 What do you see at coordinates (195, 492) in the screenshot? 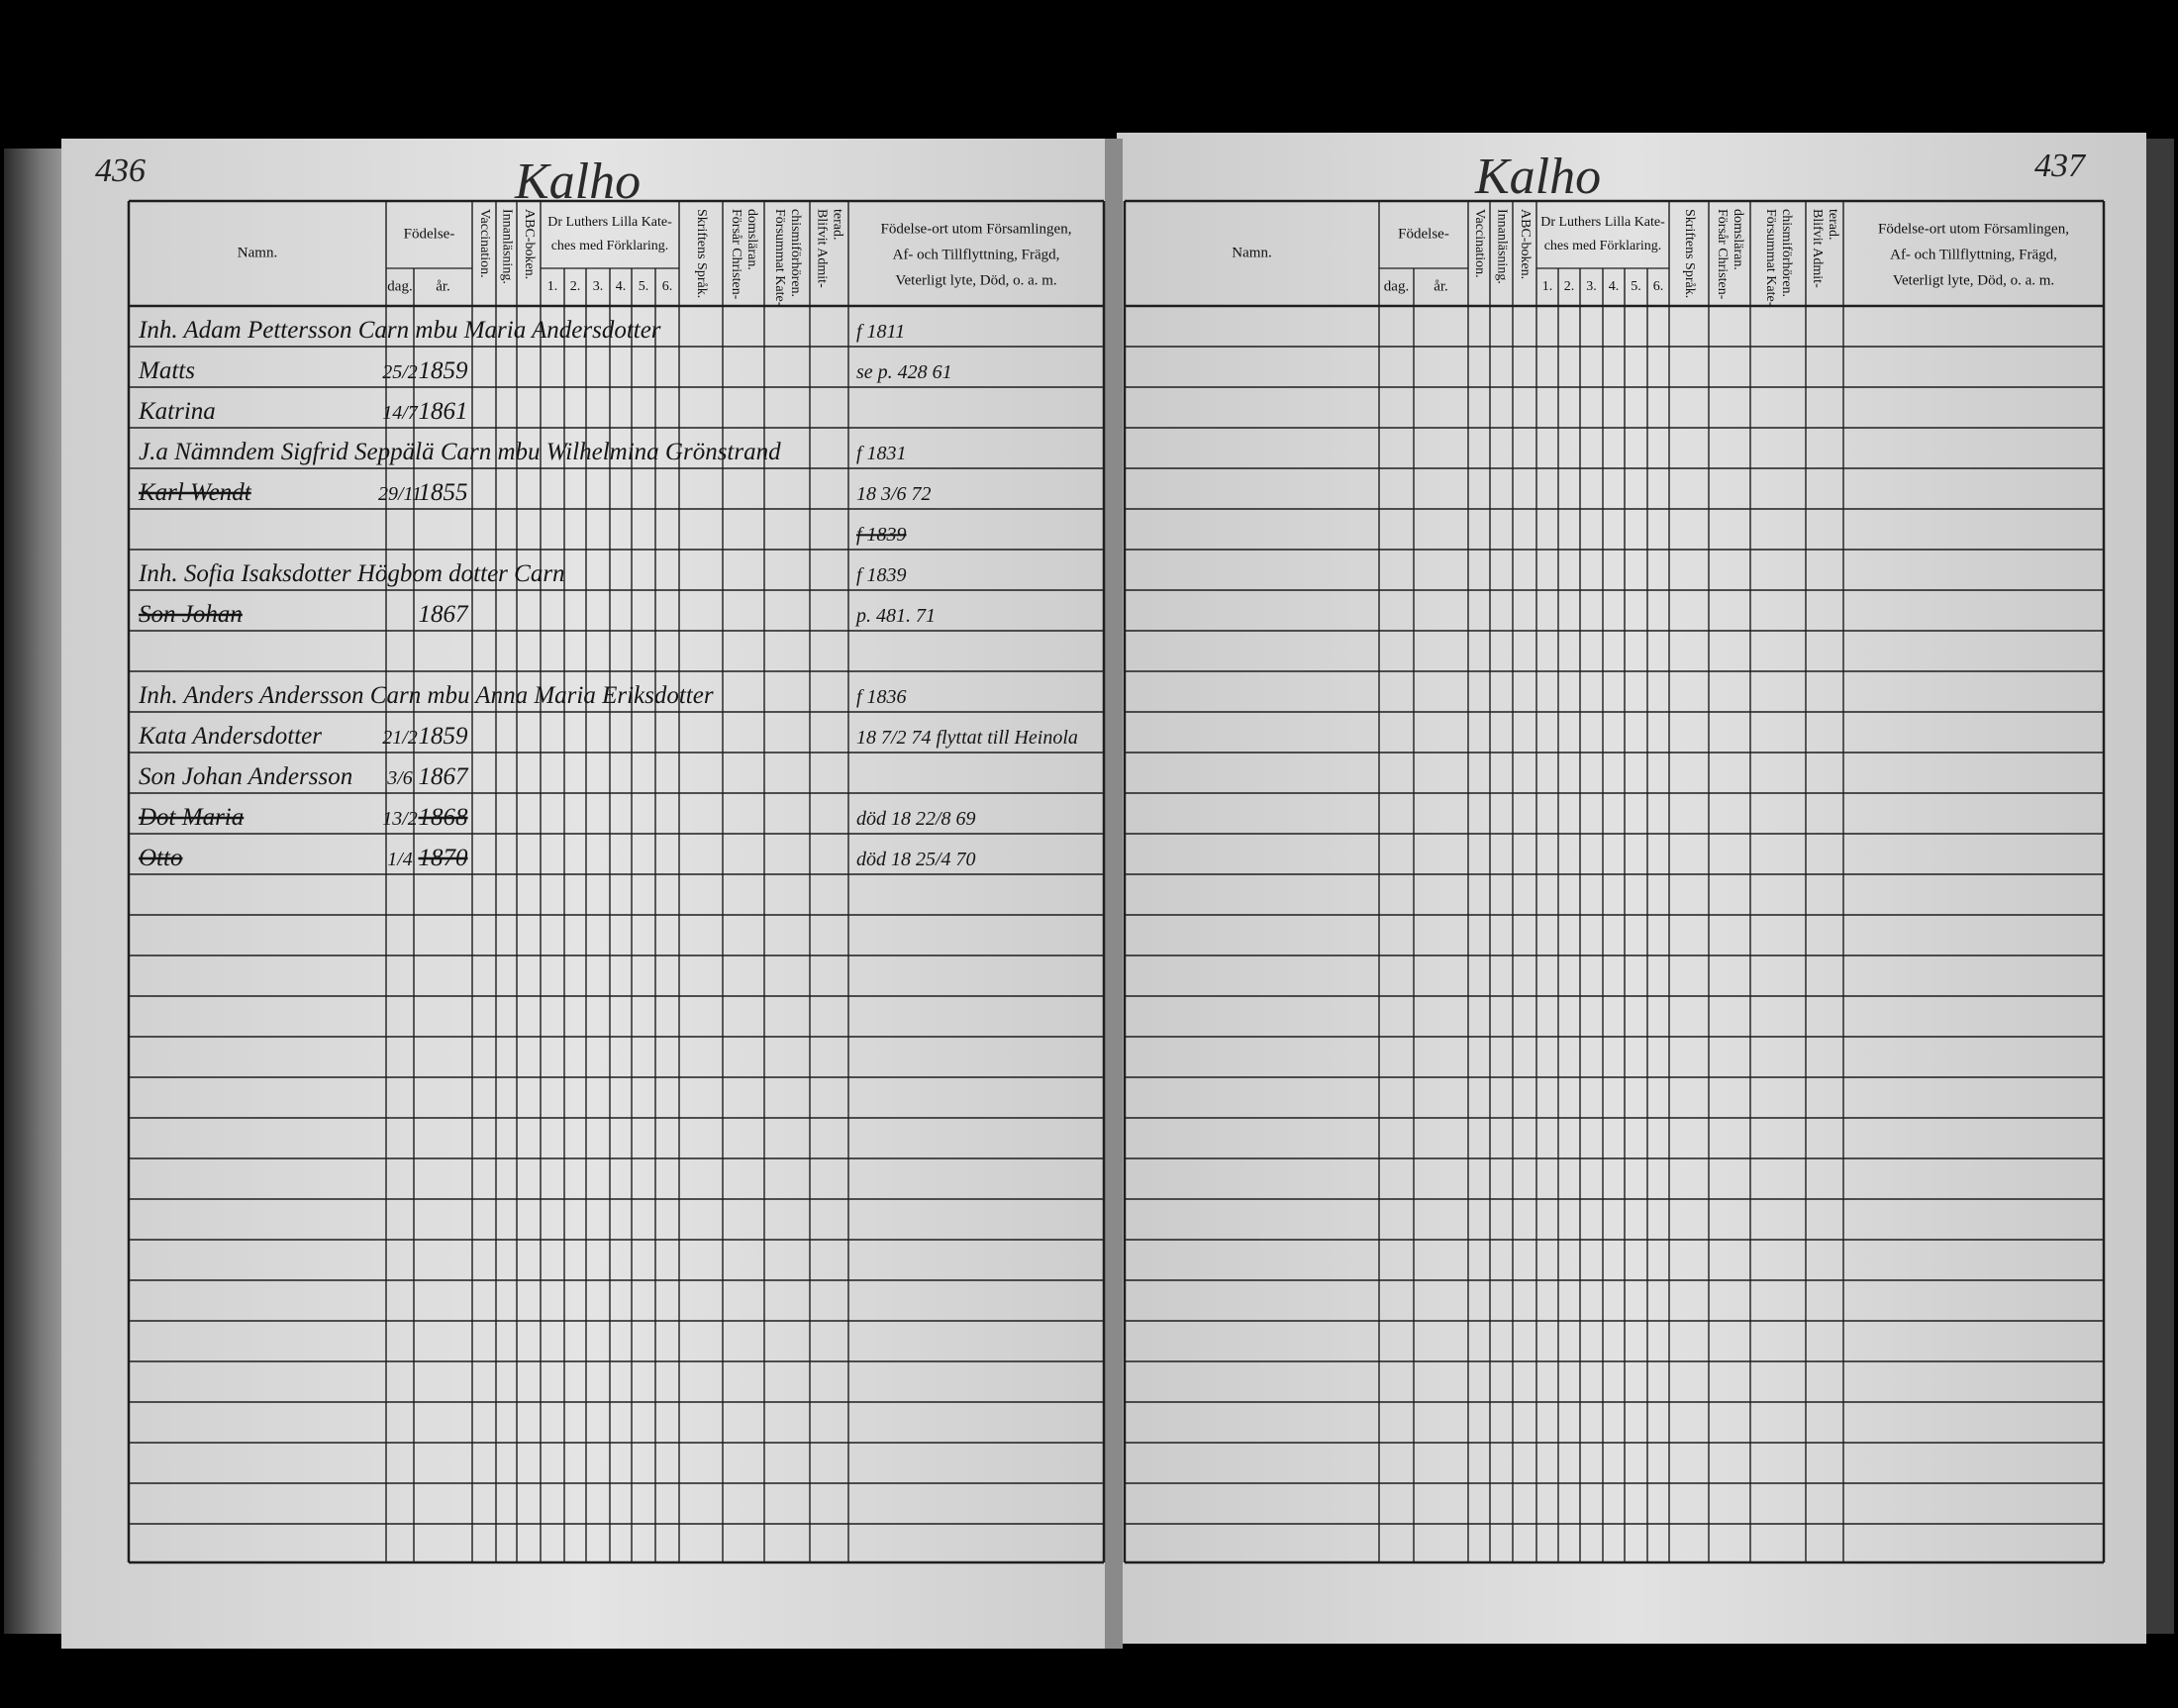
I see `entry-name: Karl Wendt` at bounding box center [195, 492].